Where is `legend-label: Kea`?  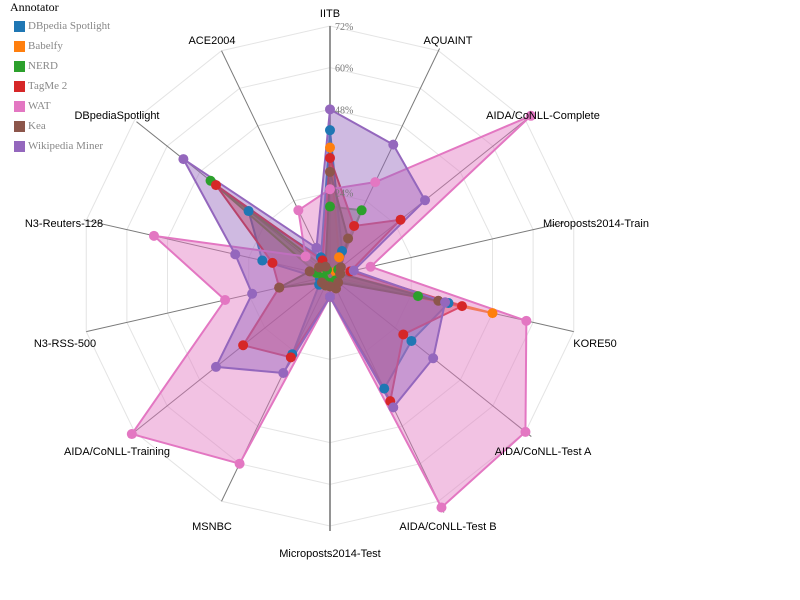 legend-label: Kea is located at coordinates (37, 126).